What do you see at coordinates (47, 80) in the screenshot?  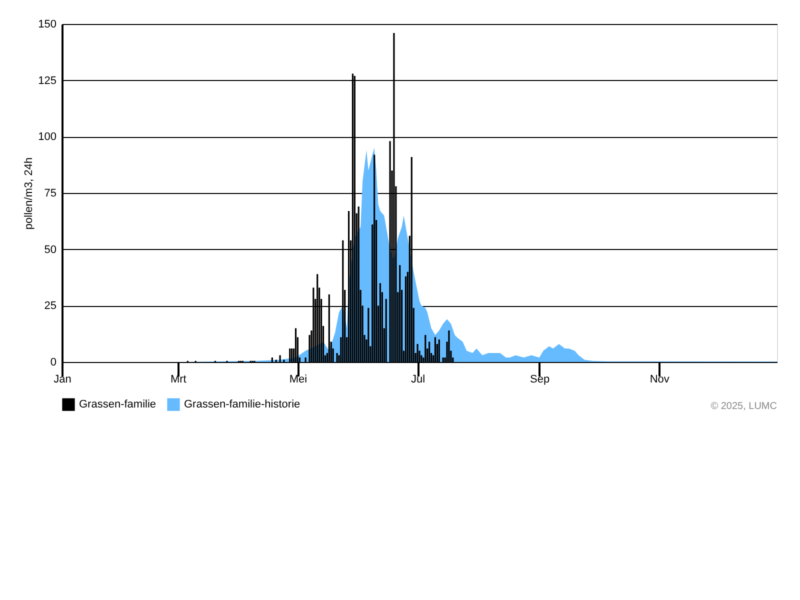 I see `y-tick-label: 125` at bounding box center [47, 80].